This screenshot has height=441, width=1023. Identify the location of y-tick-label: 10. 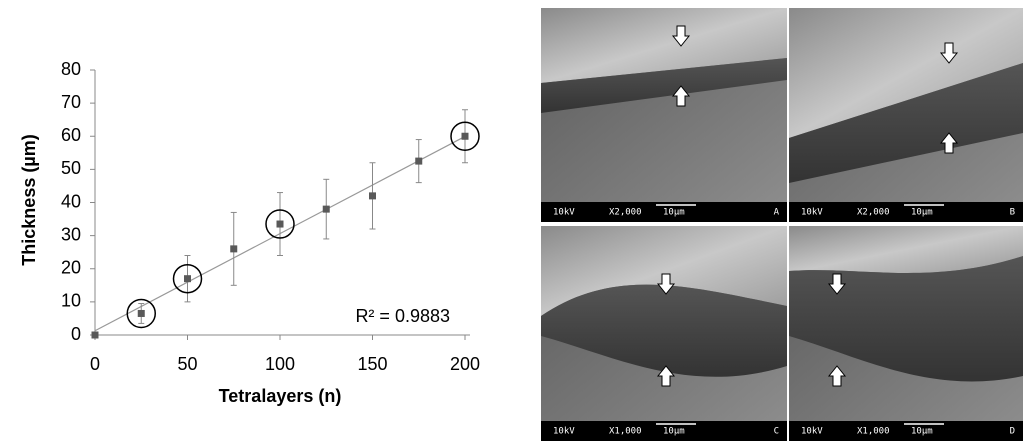
(71, 301).